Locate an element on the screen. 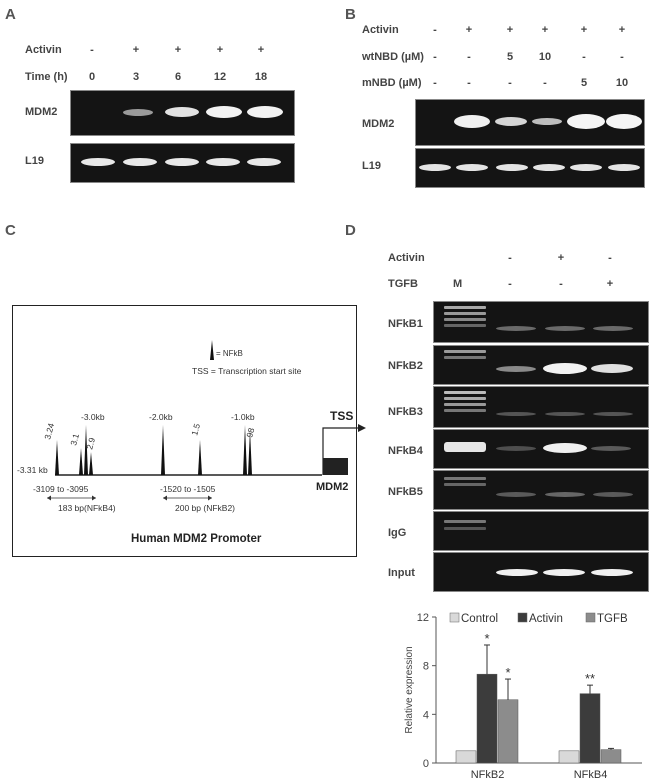 The image size is (650, 781). a-time-tick: 3 is located at coordinates (136, 77).